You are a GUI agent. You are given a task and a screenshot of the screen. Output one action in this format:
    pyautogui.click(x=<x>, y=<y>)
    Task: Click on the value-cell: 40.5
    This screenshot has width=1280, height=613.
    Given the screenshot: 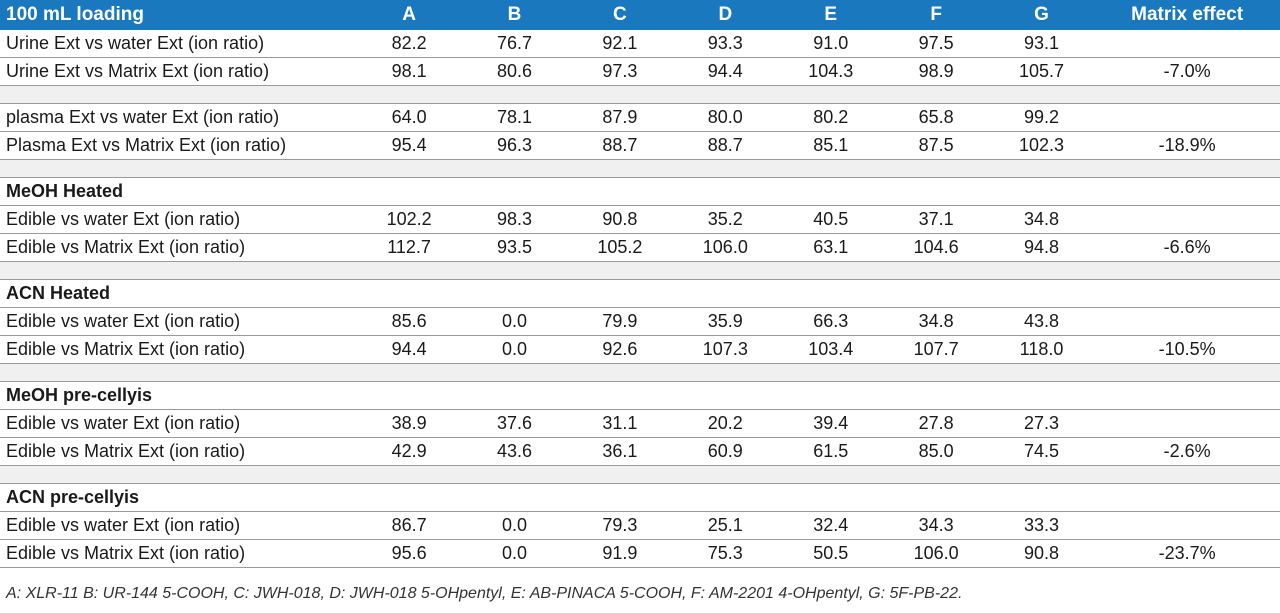 What is the action you would take?
    pyautogui.click(x=831, y=219)
    